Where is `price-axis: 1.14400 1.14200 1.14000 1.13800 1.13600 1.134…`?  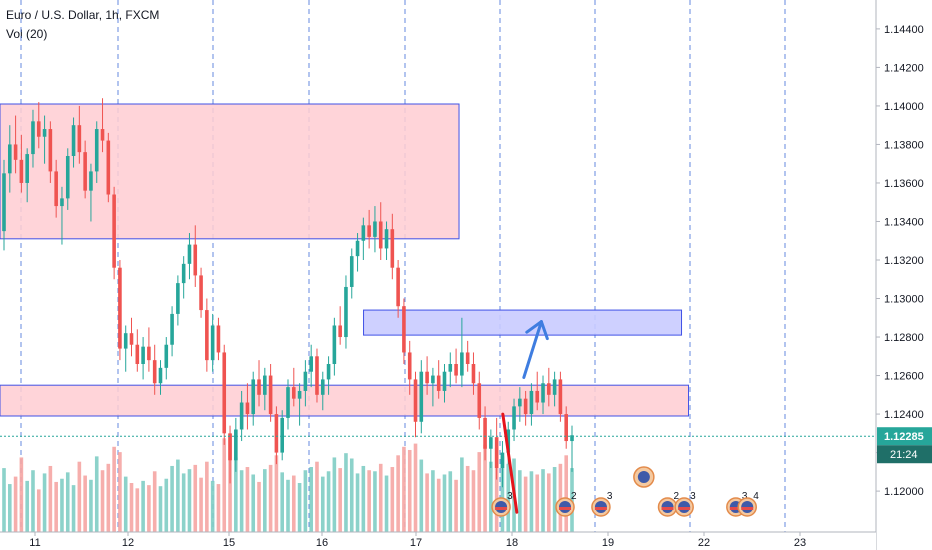 price-axis: 1.14400 1.14200 1.14000 1.13800 1.13600 1.134… is located at coordinates (903, 275).